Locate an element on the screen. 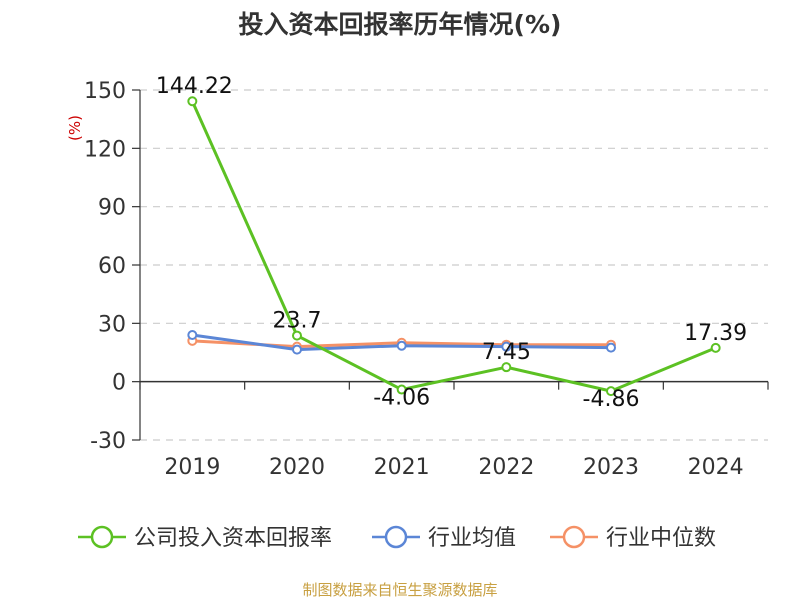  legend-label: 行业中位数 is located at coordinates (661, 538).